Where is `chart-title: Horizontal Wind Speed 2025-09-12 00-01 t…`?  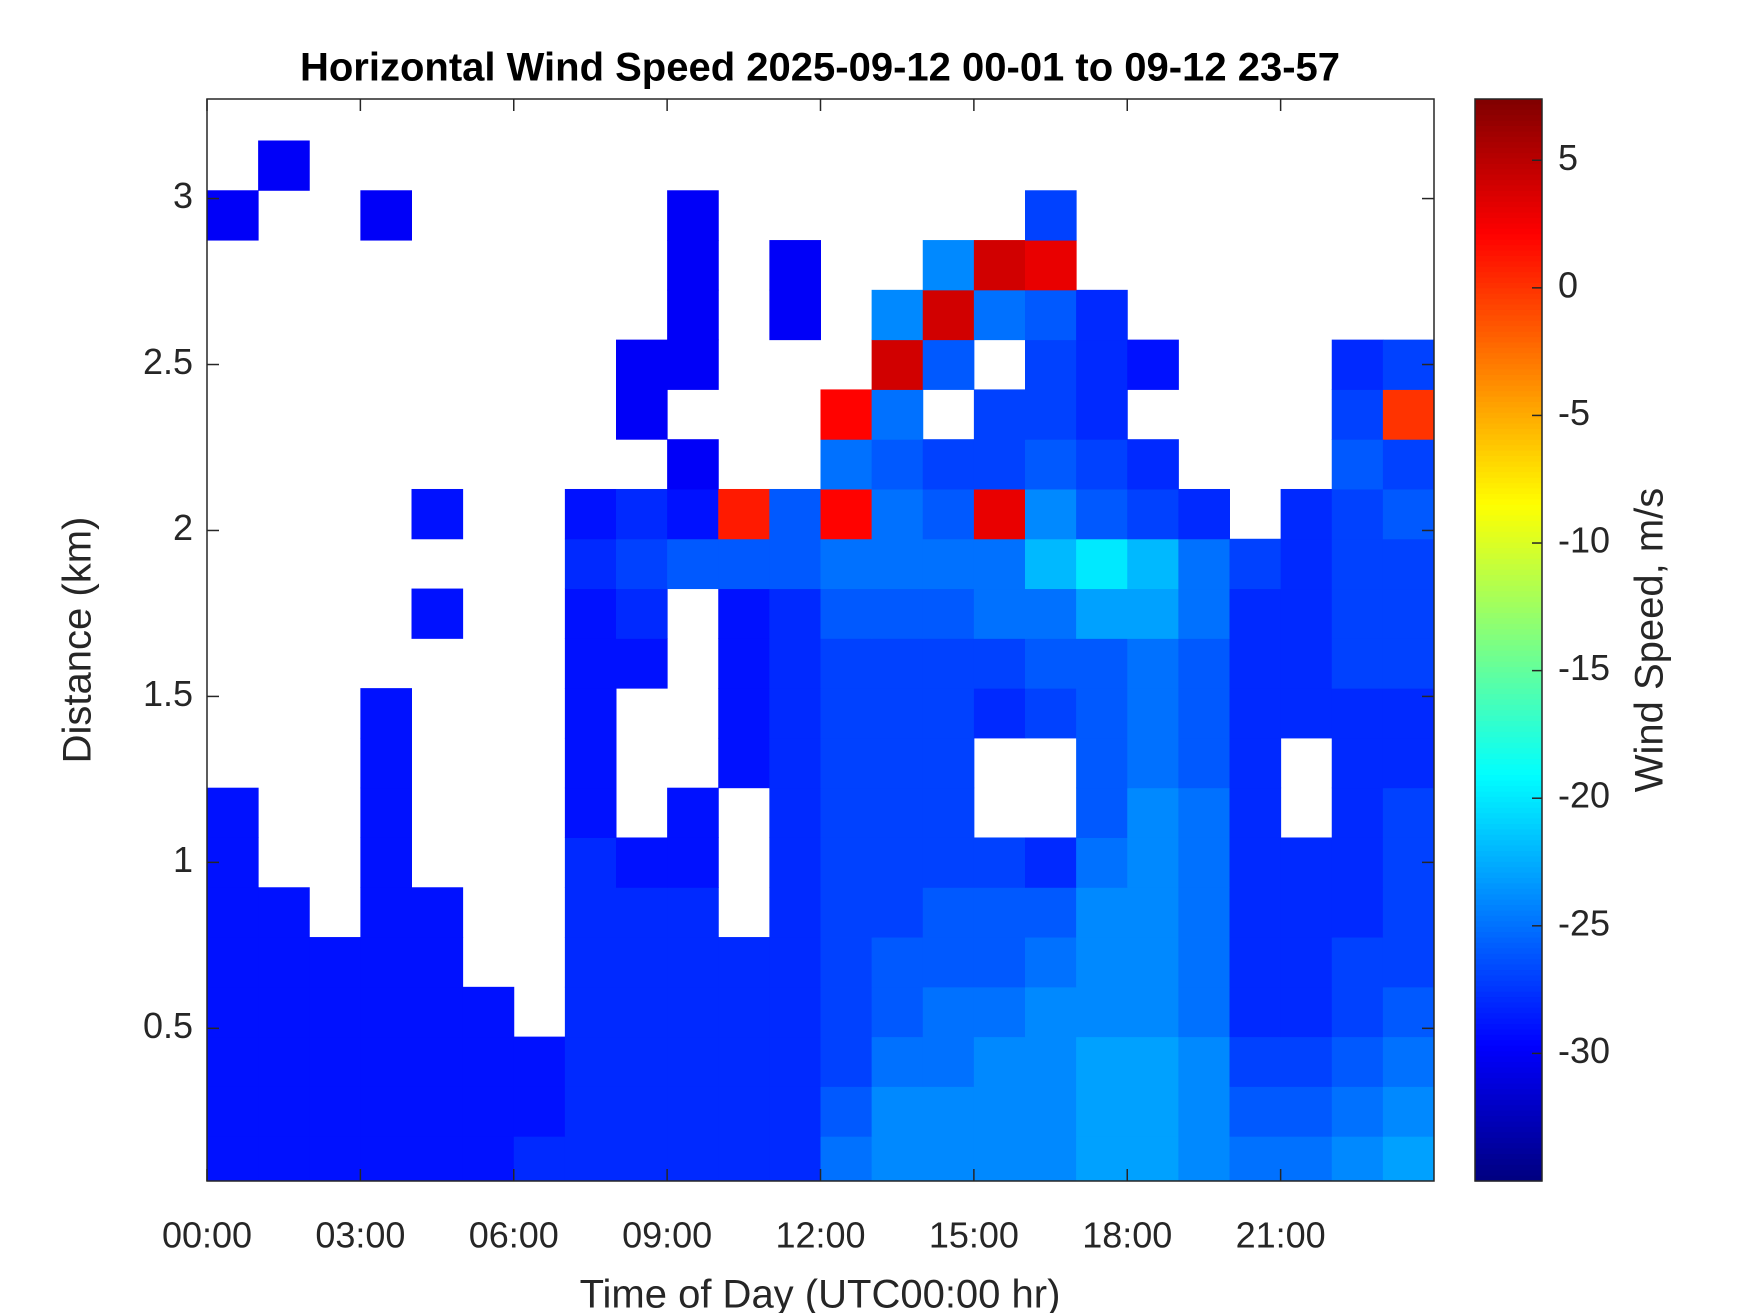
chart-title: Horizontal Wind Speed 2025-09-12 00-01 t… is located at coordinates (820, 68).